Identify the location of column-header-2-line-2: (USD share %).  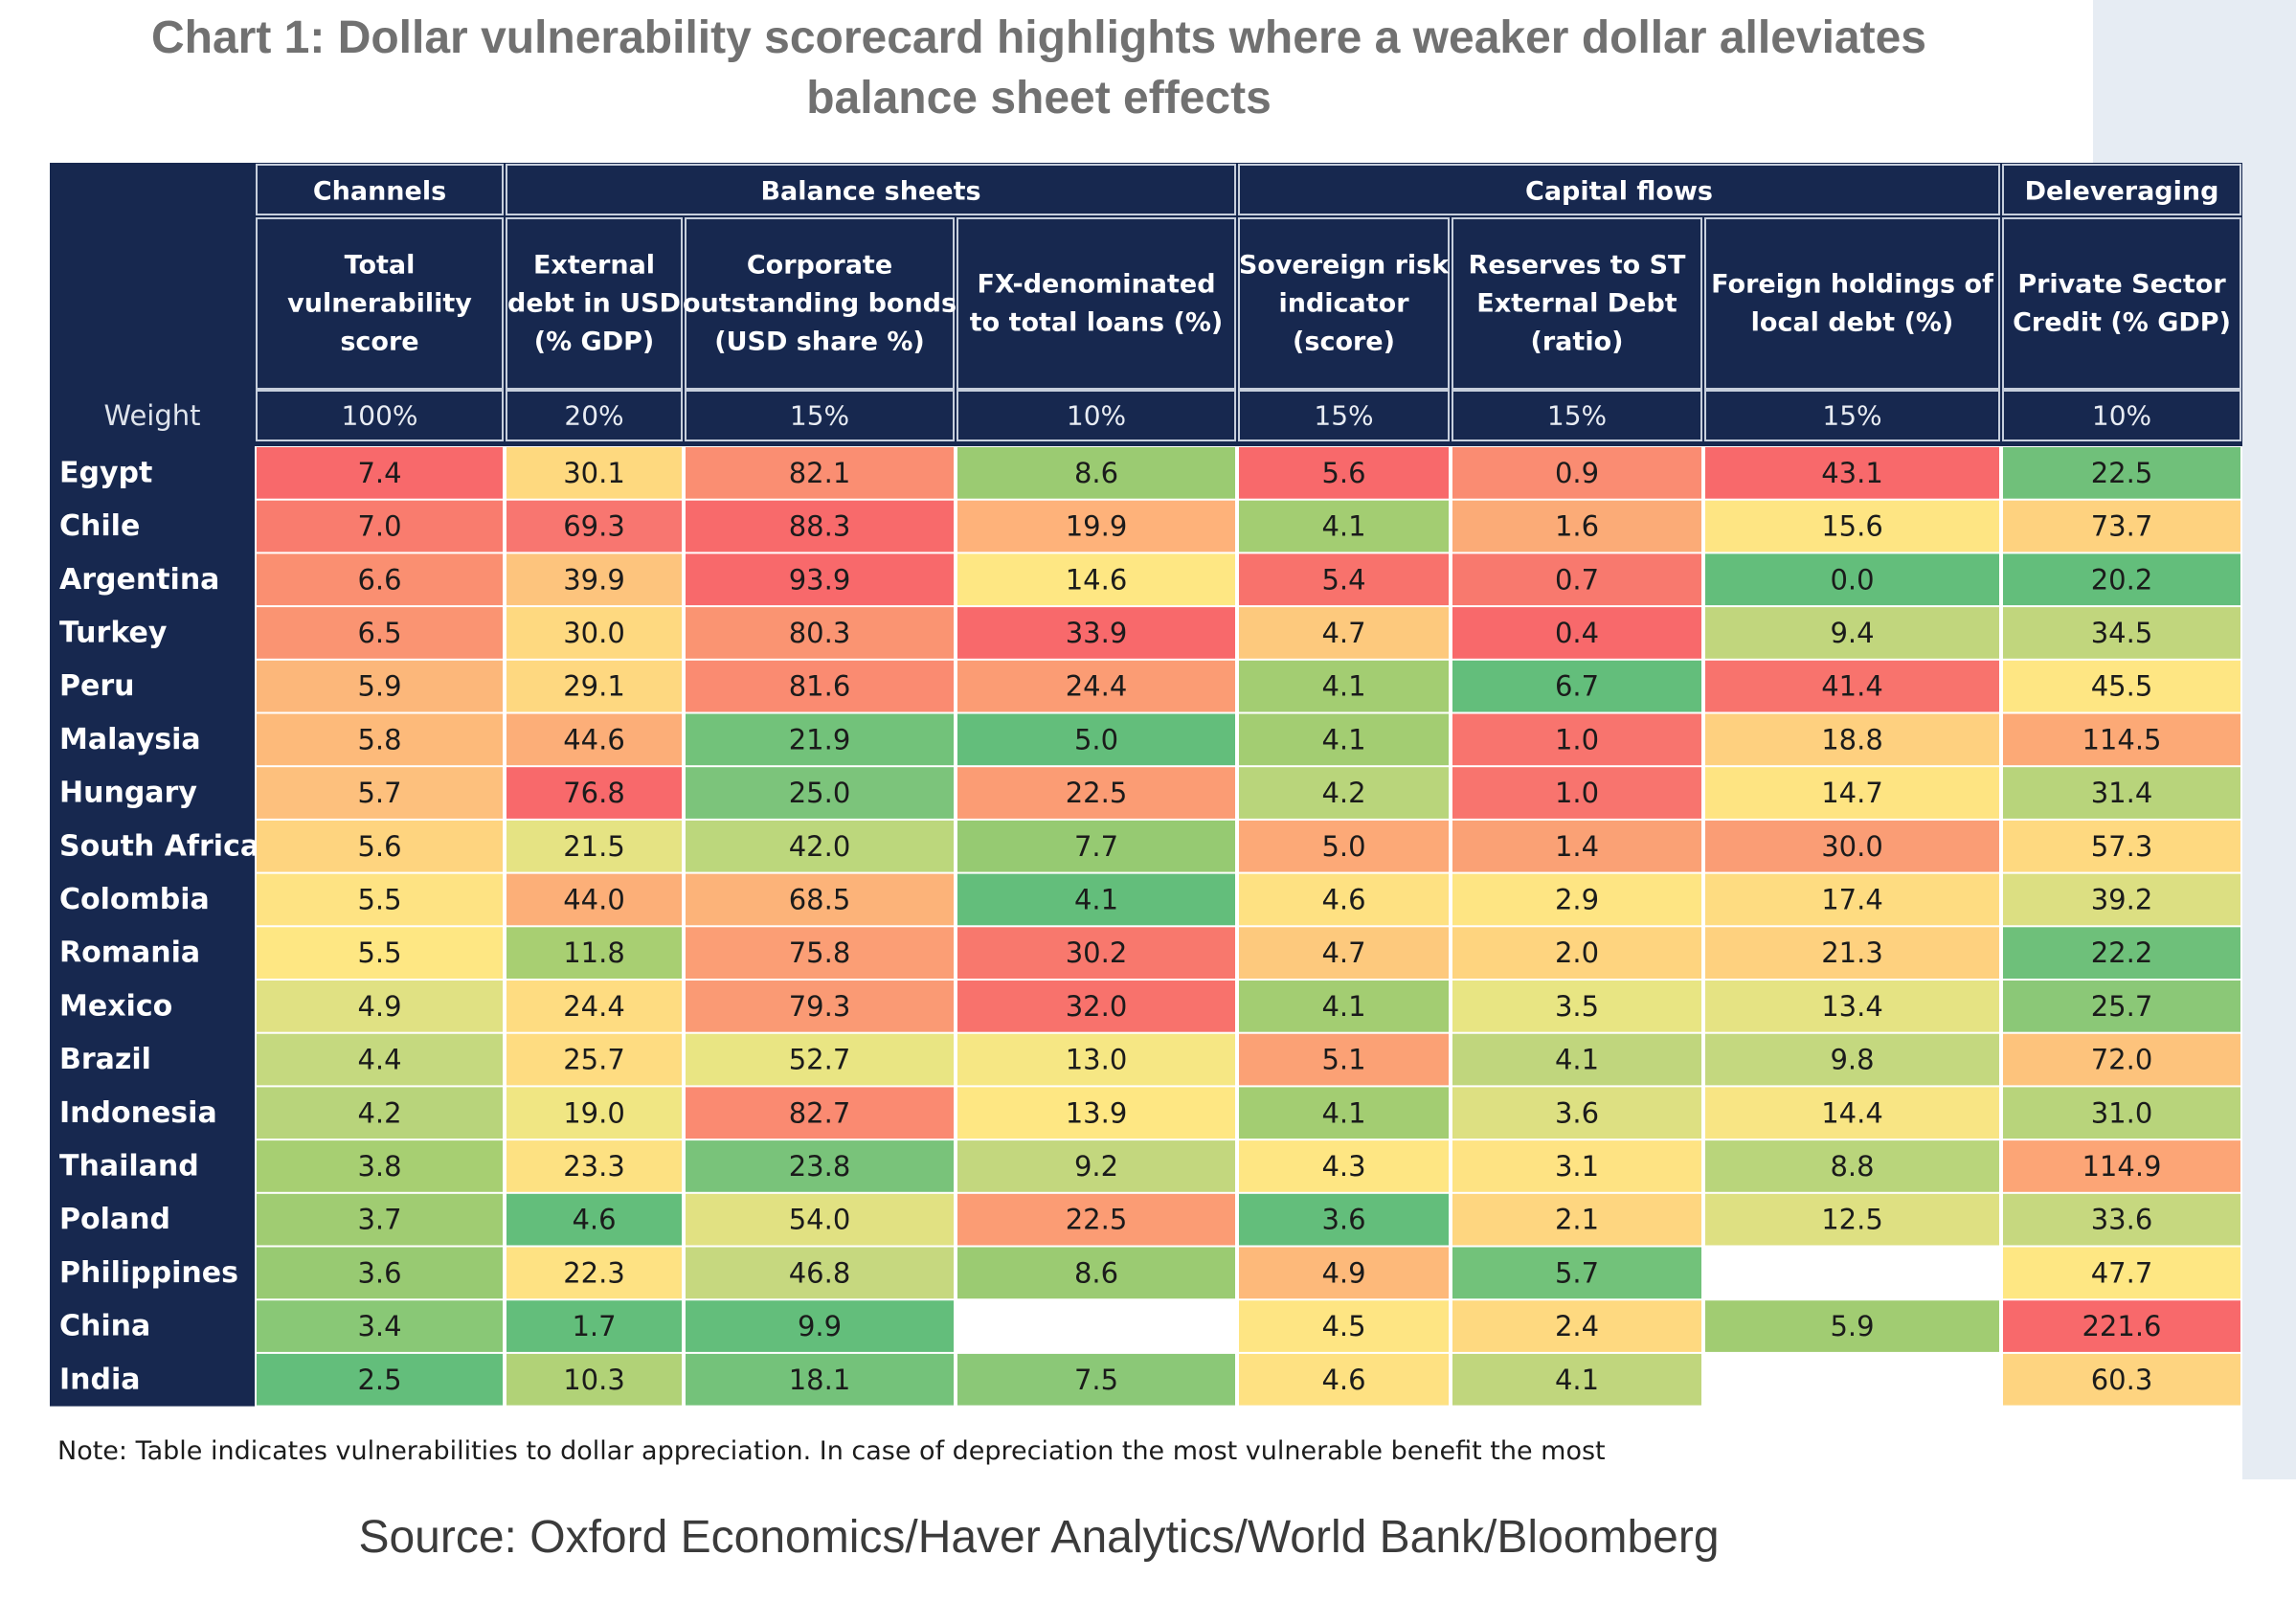
(819, 342).